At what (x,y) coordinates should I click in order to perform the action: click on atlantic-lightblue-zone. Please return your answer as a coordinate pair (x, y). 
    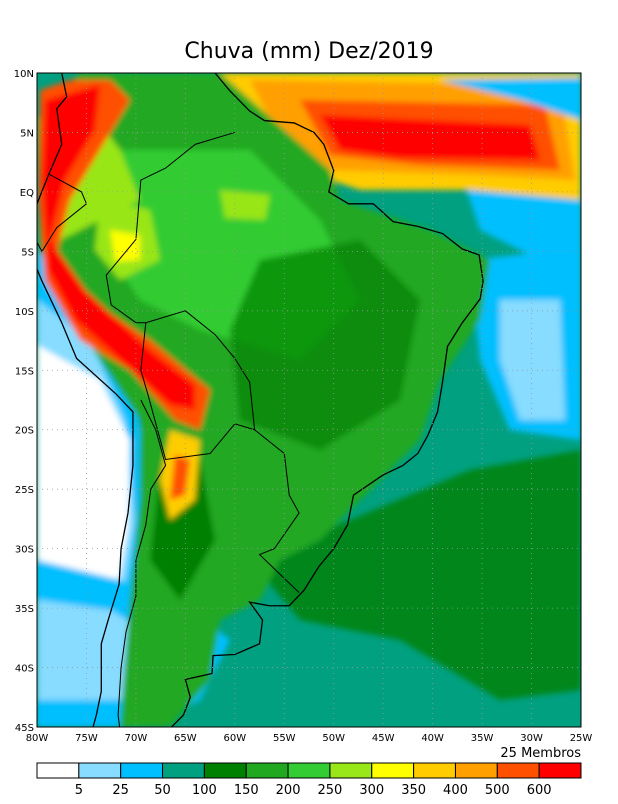
    Looking at the image, I should click on (532, 360).